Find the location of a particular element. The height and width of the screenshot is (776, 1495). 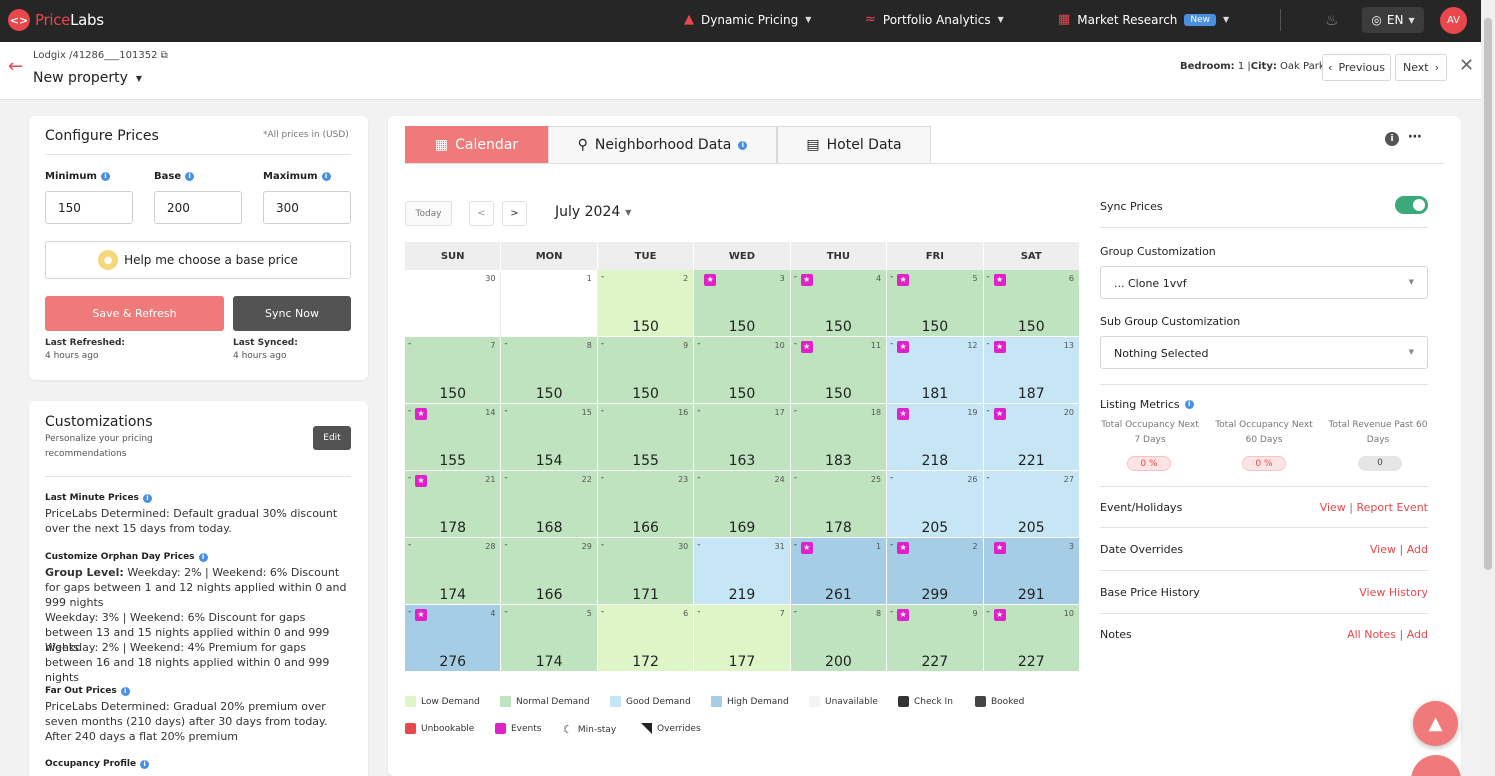

back-arrow-icon: ← is located at coordinates (16, 66).